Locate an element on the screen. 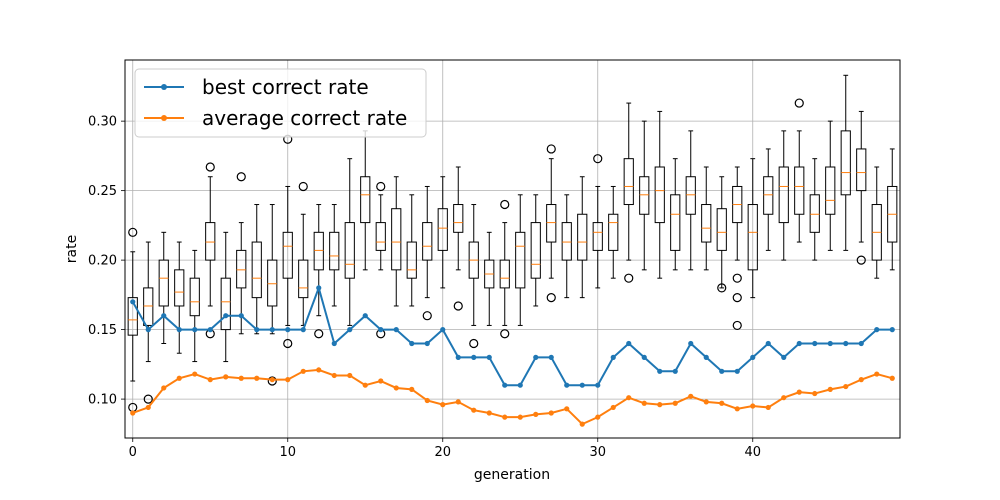  legend-label-best: best correct rate is located at coordinates (285, 87).